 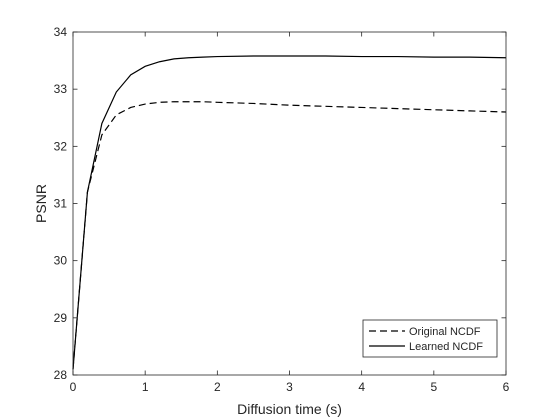 What do you see at coordinates (61, 204) in the screenshot?
I see `y-tick-label: 31` at bounding box center [61, 204].